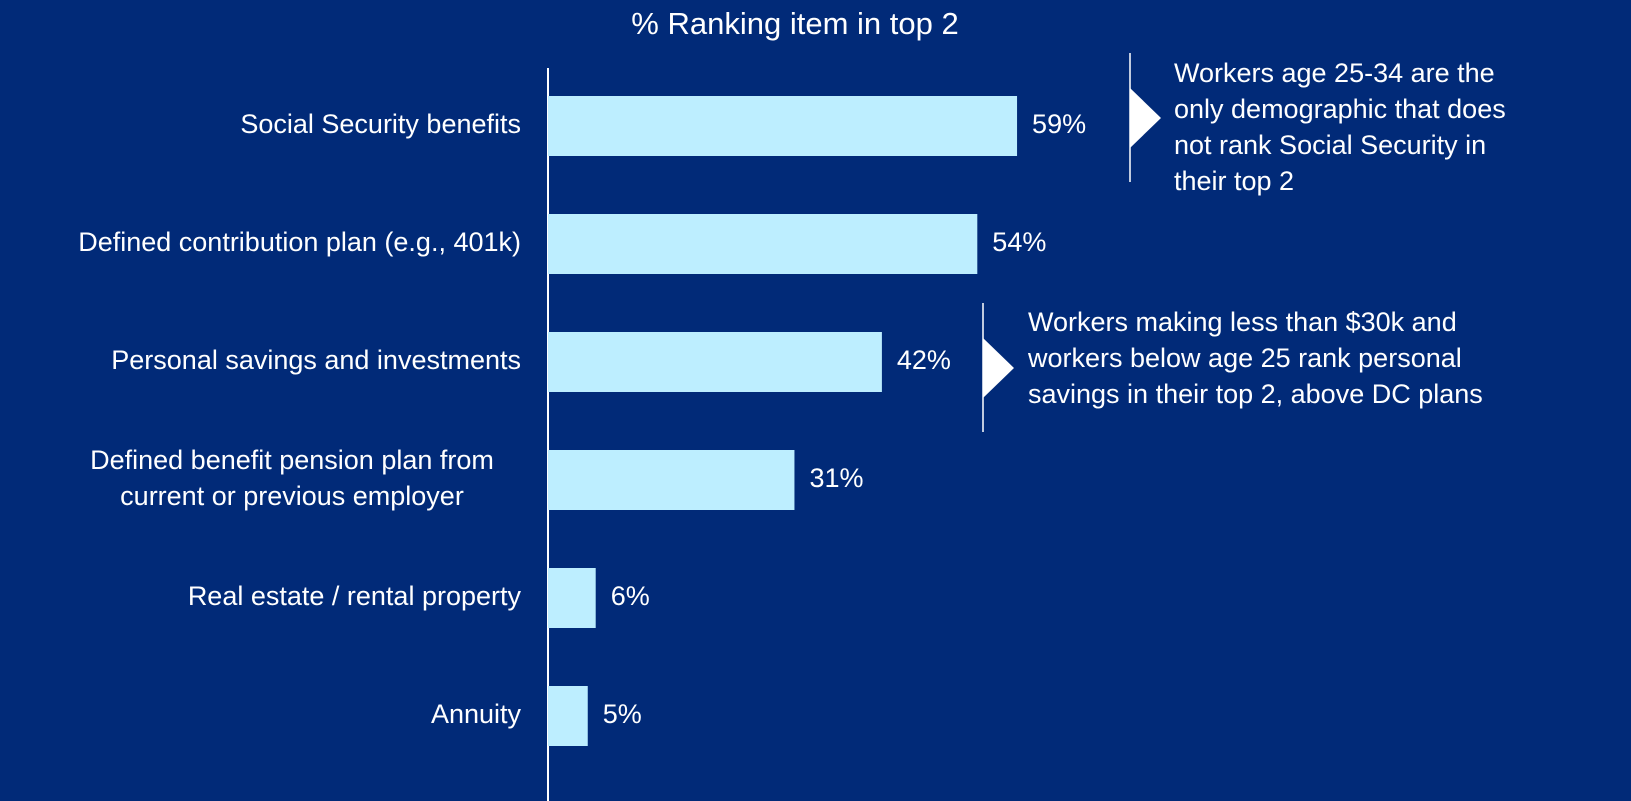 Image resolution: width=1631 pixels, height=801 pixels. What do you see at coordinates (622, 714) in the screenshot?
I see `value-label: 5%` at bounding box center [622, 714].